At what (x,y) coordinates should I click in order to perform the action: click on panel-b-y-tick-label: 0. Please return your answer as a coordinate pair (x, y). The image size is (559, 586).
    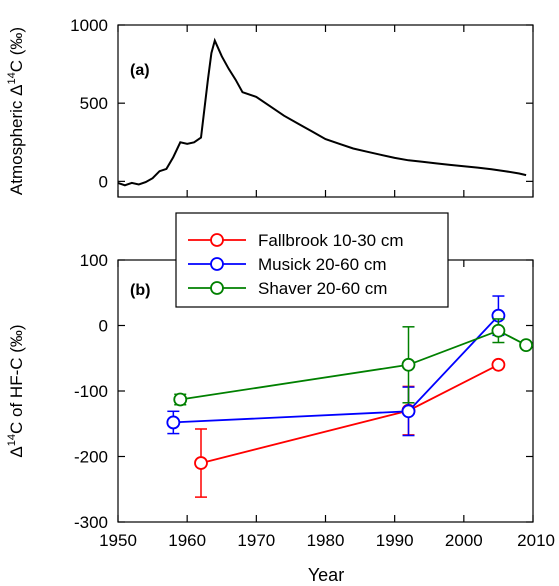
    Looking at the image, I should click on (103, 326).